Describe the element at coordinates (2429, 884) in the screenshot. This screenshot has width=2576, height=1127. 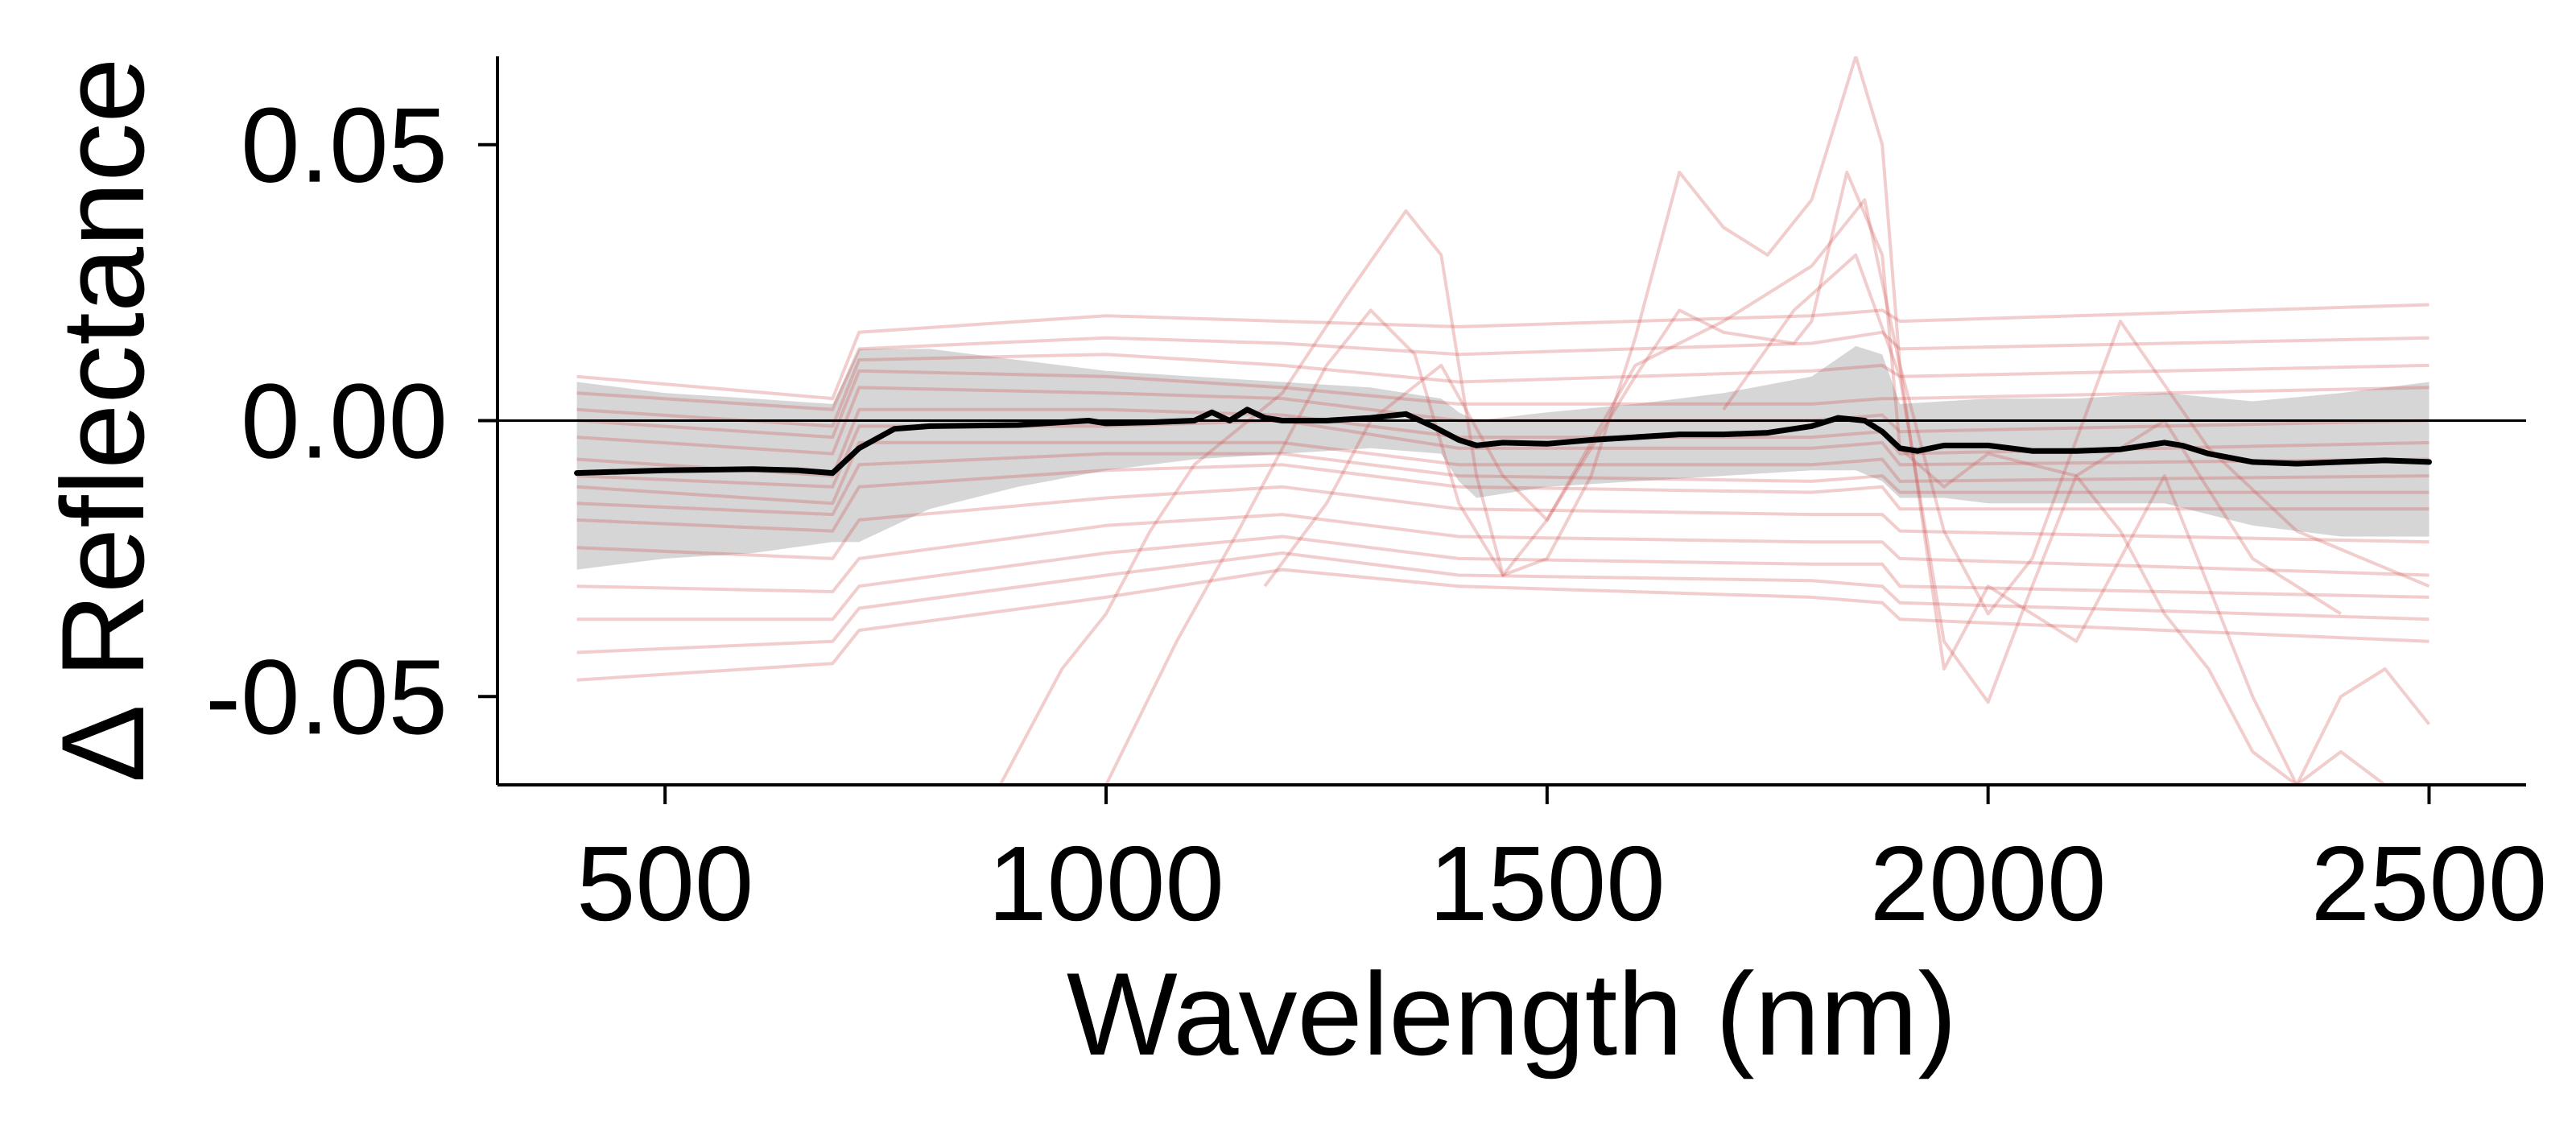
I see `x-tick-label-2500: 2500` at that location.